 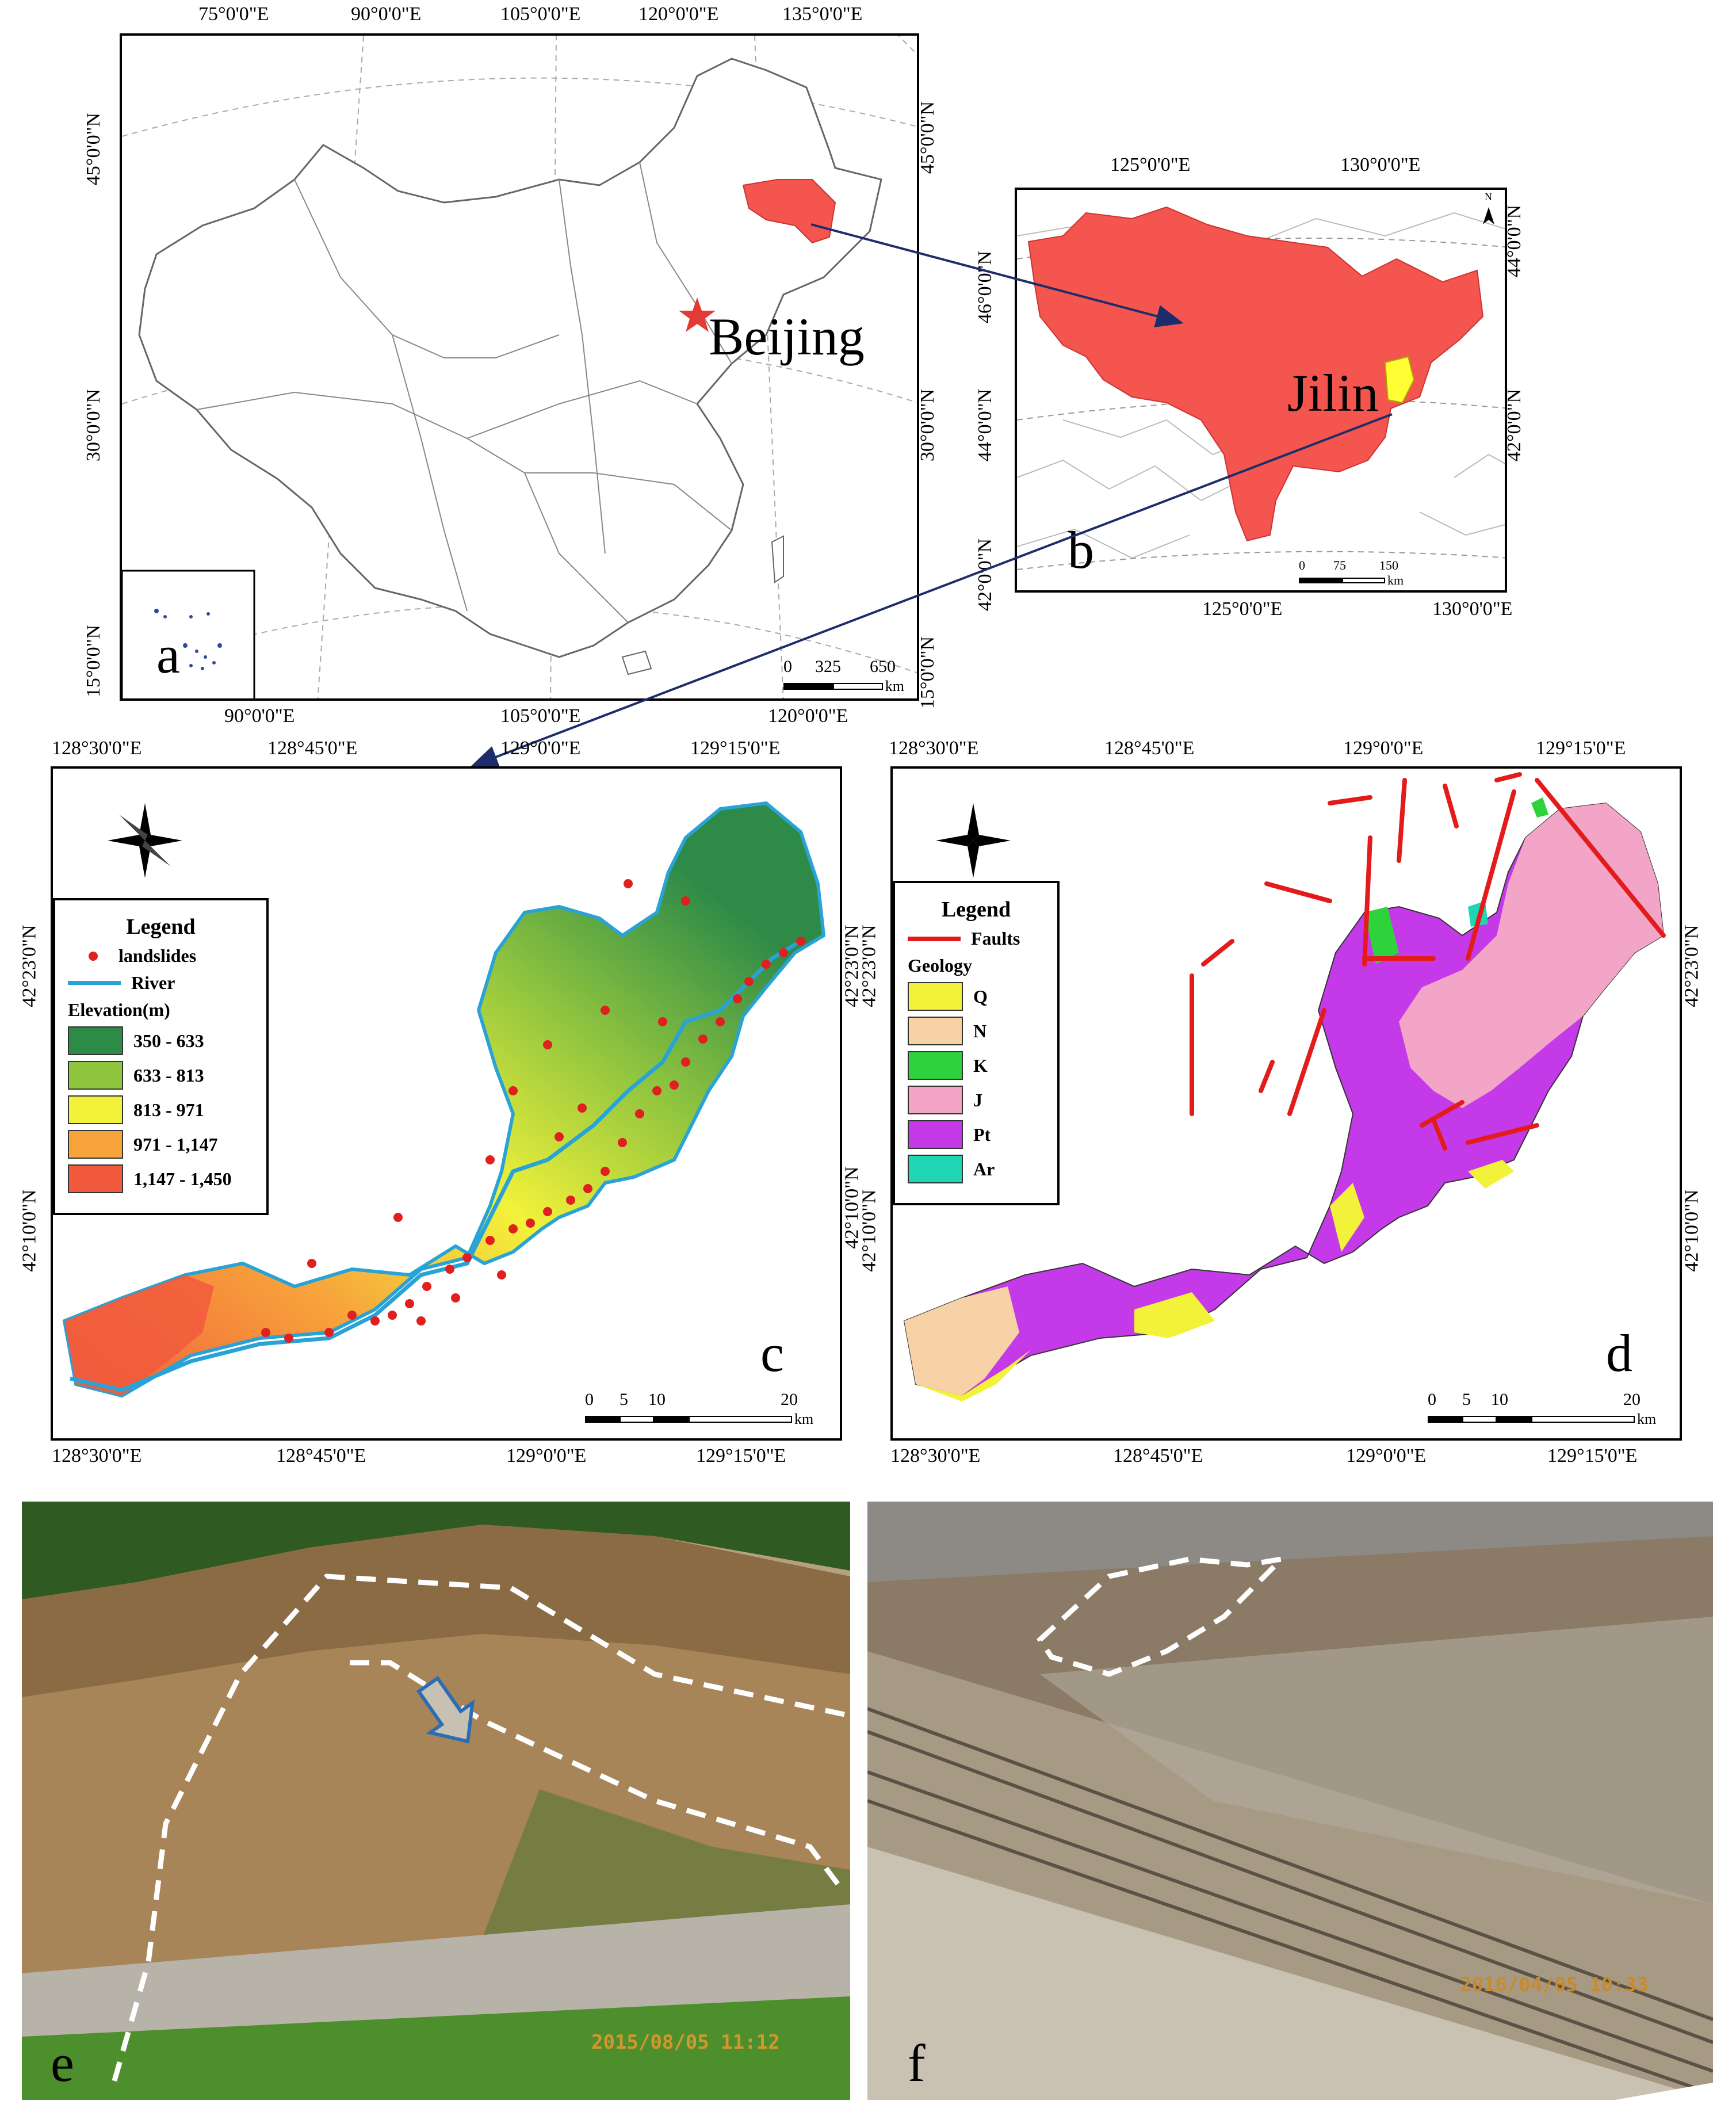 What do you see at coordinates (312, 748) in the screenshot?
I see `c-top-label-2: 128°45'0"E` at bounding box center [312, 748].